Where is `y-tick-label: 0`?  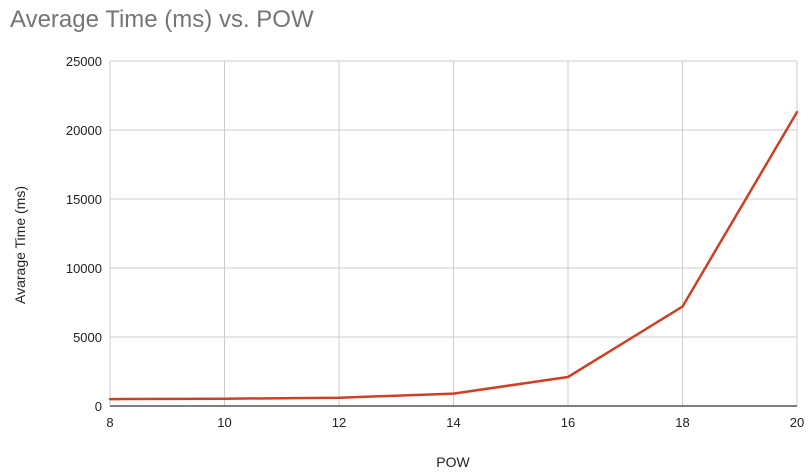 y-tick-label: 0 is located at coordinates (98, 406).